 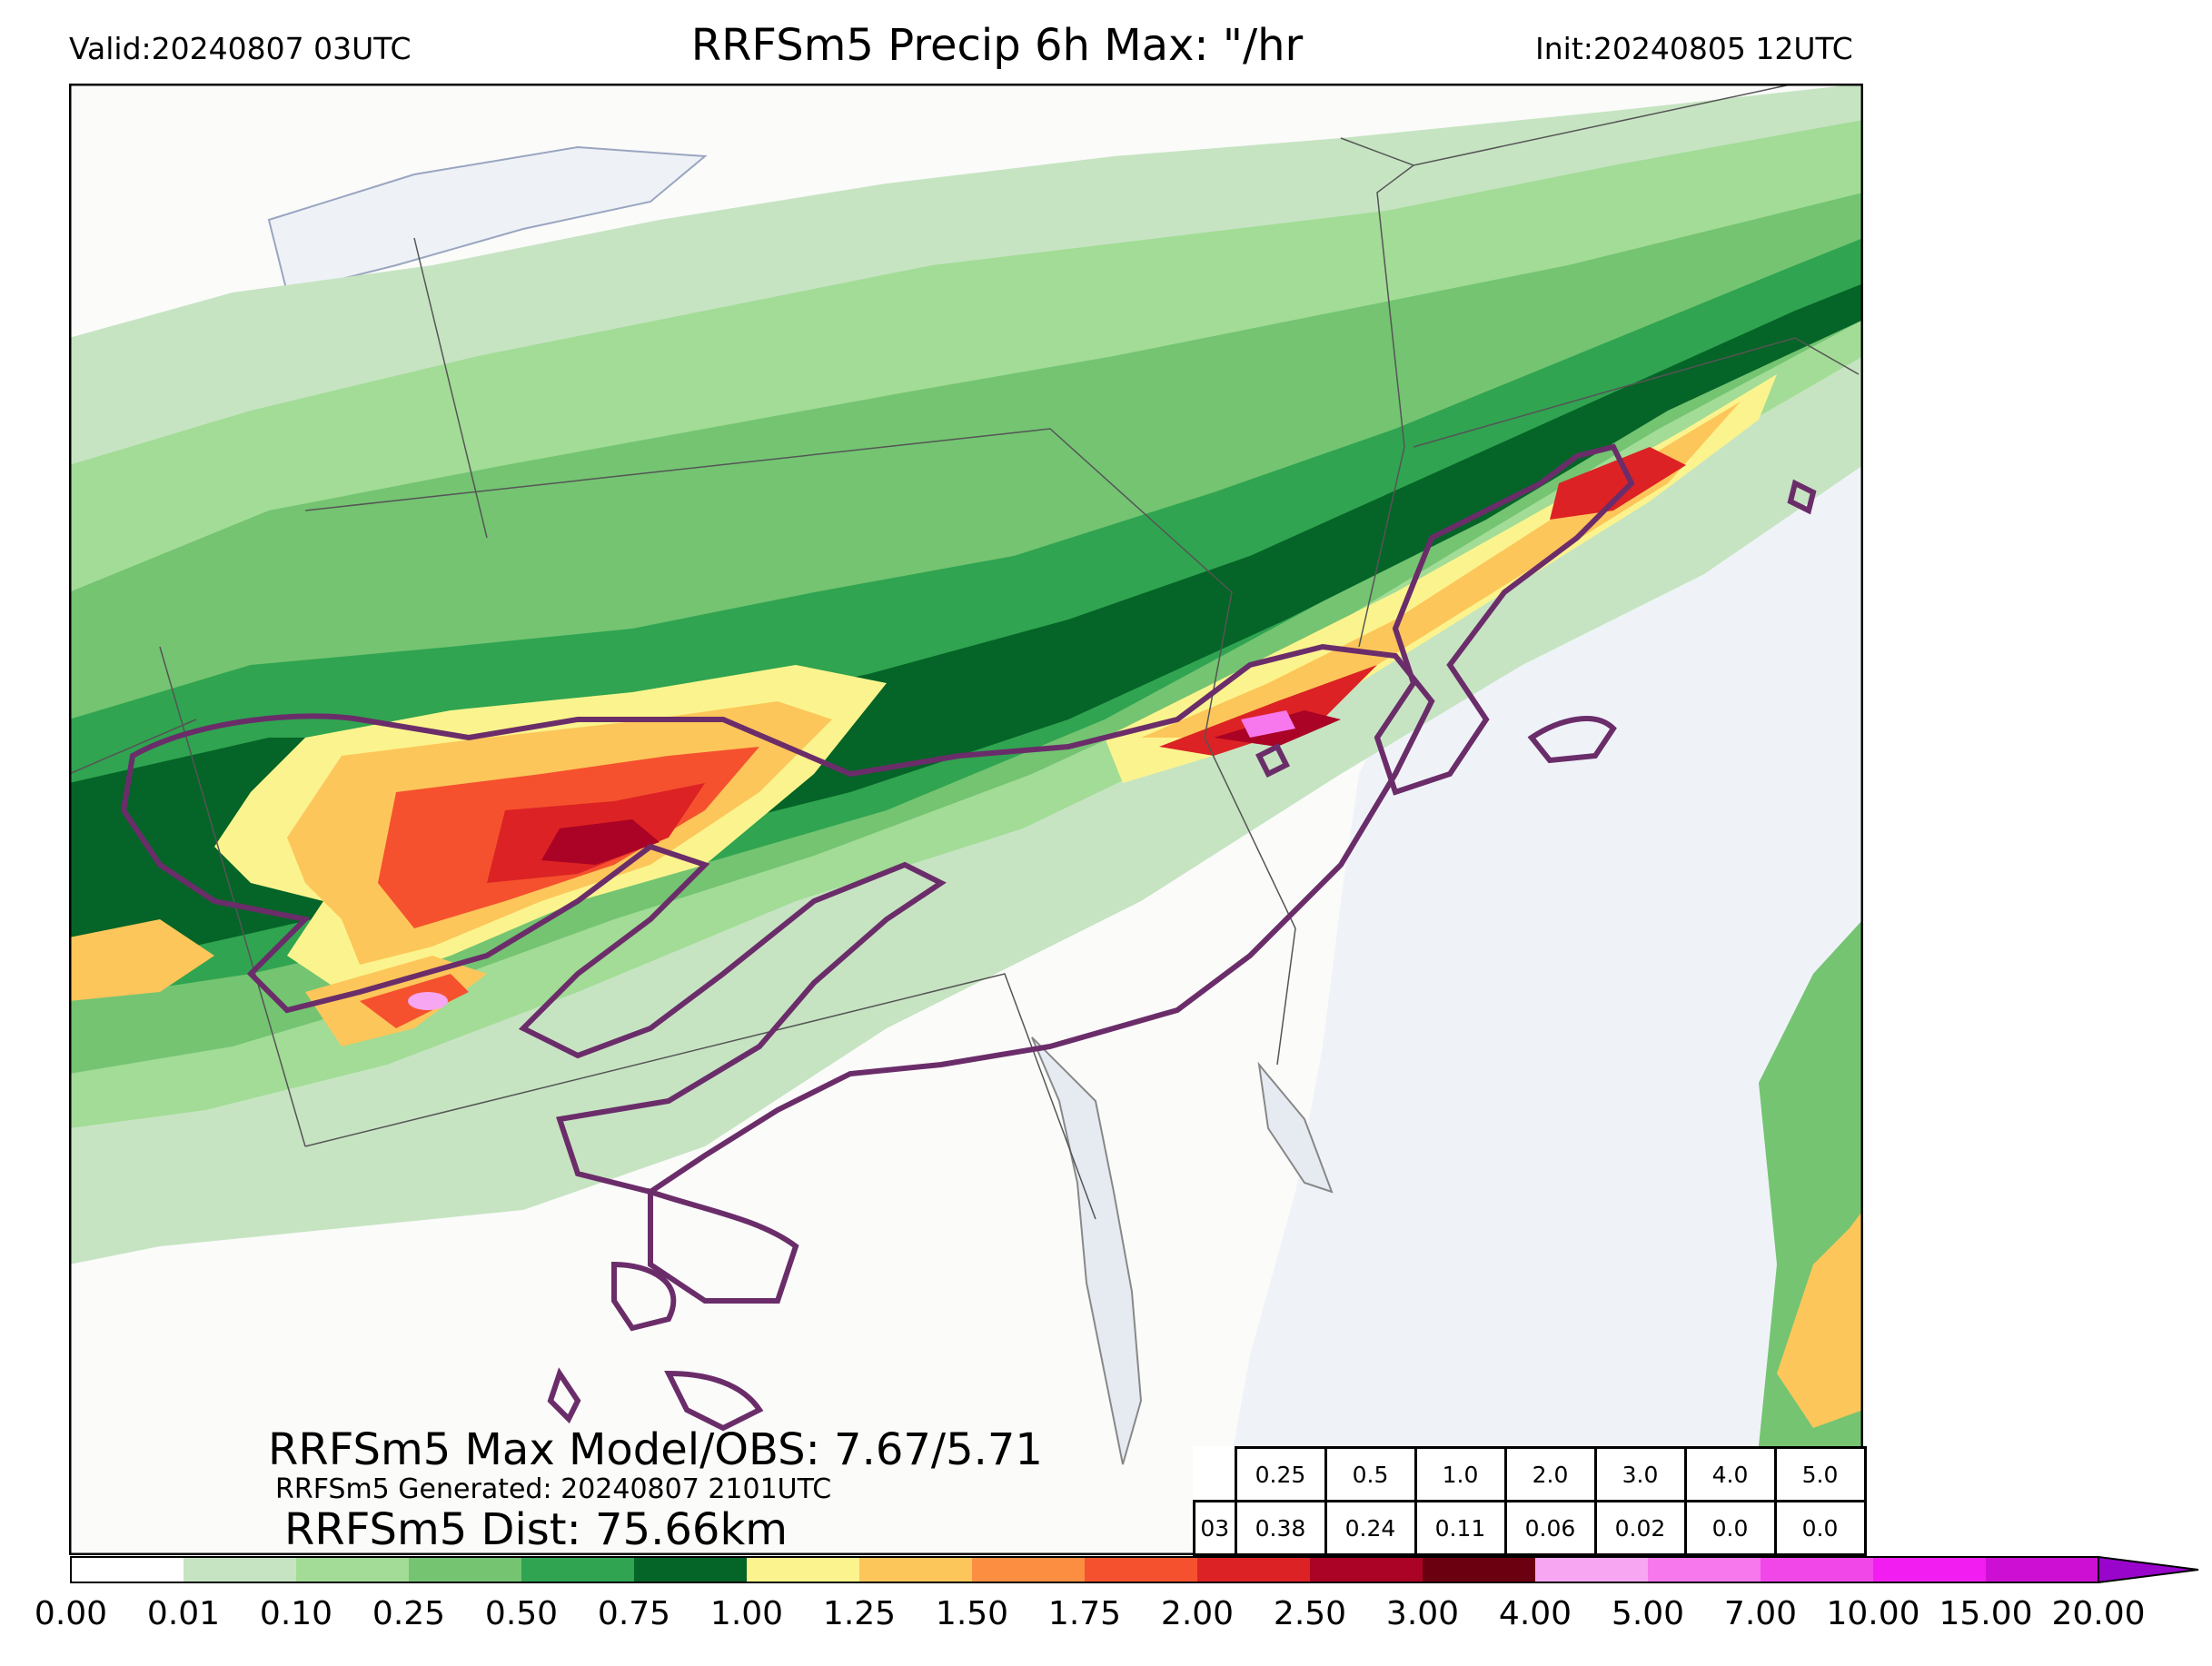 I want to click on colorbar-tick-label: 10.00, so click(x=1873, y=1613).